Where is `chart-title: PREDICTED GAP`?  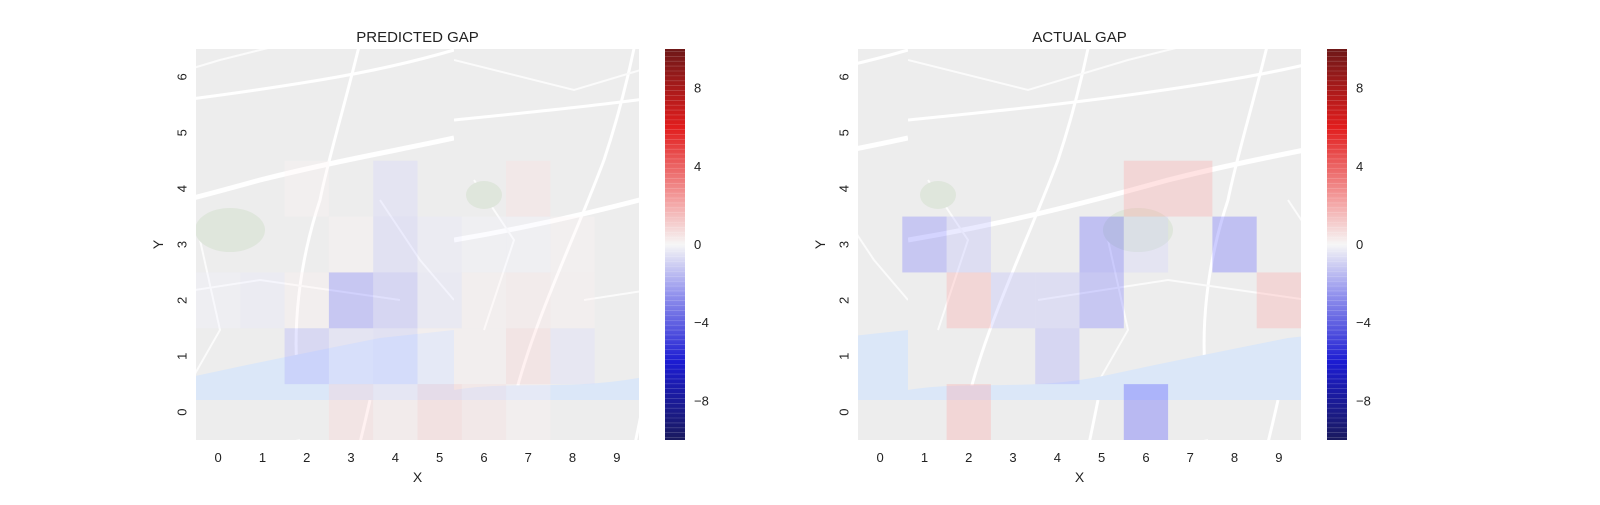
chart-title: PREDICTED GAP is located at coordinates (417, 37).